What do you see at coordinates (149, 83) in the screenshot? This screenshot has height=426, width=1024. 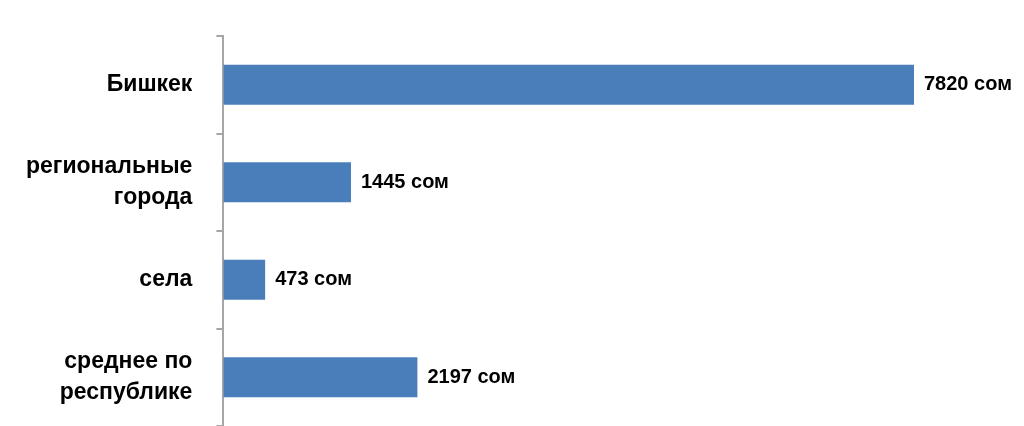 I see `y-tick-label: Бишкек` at bounding box center [149, 83].